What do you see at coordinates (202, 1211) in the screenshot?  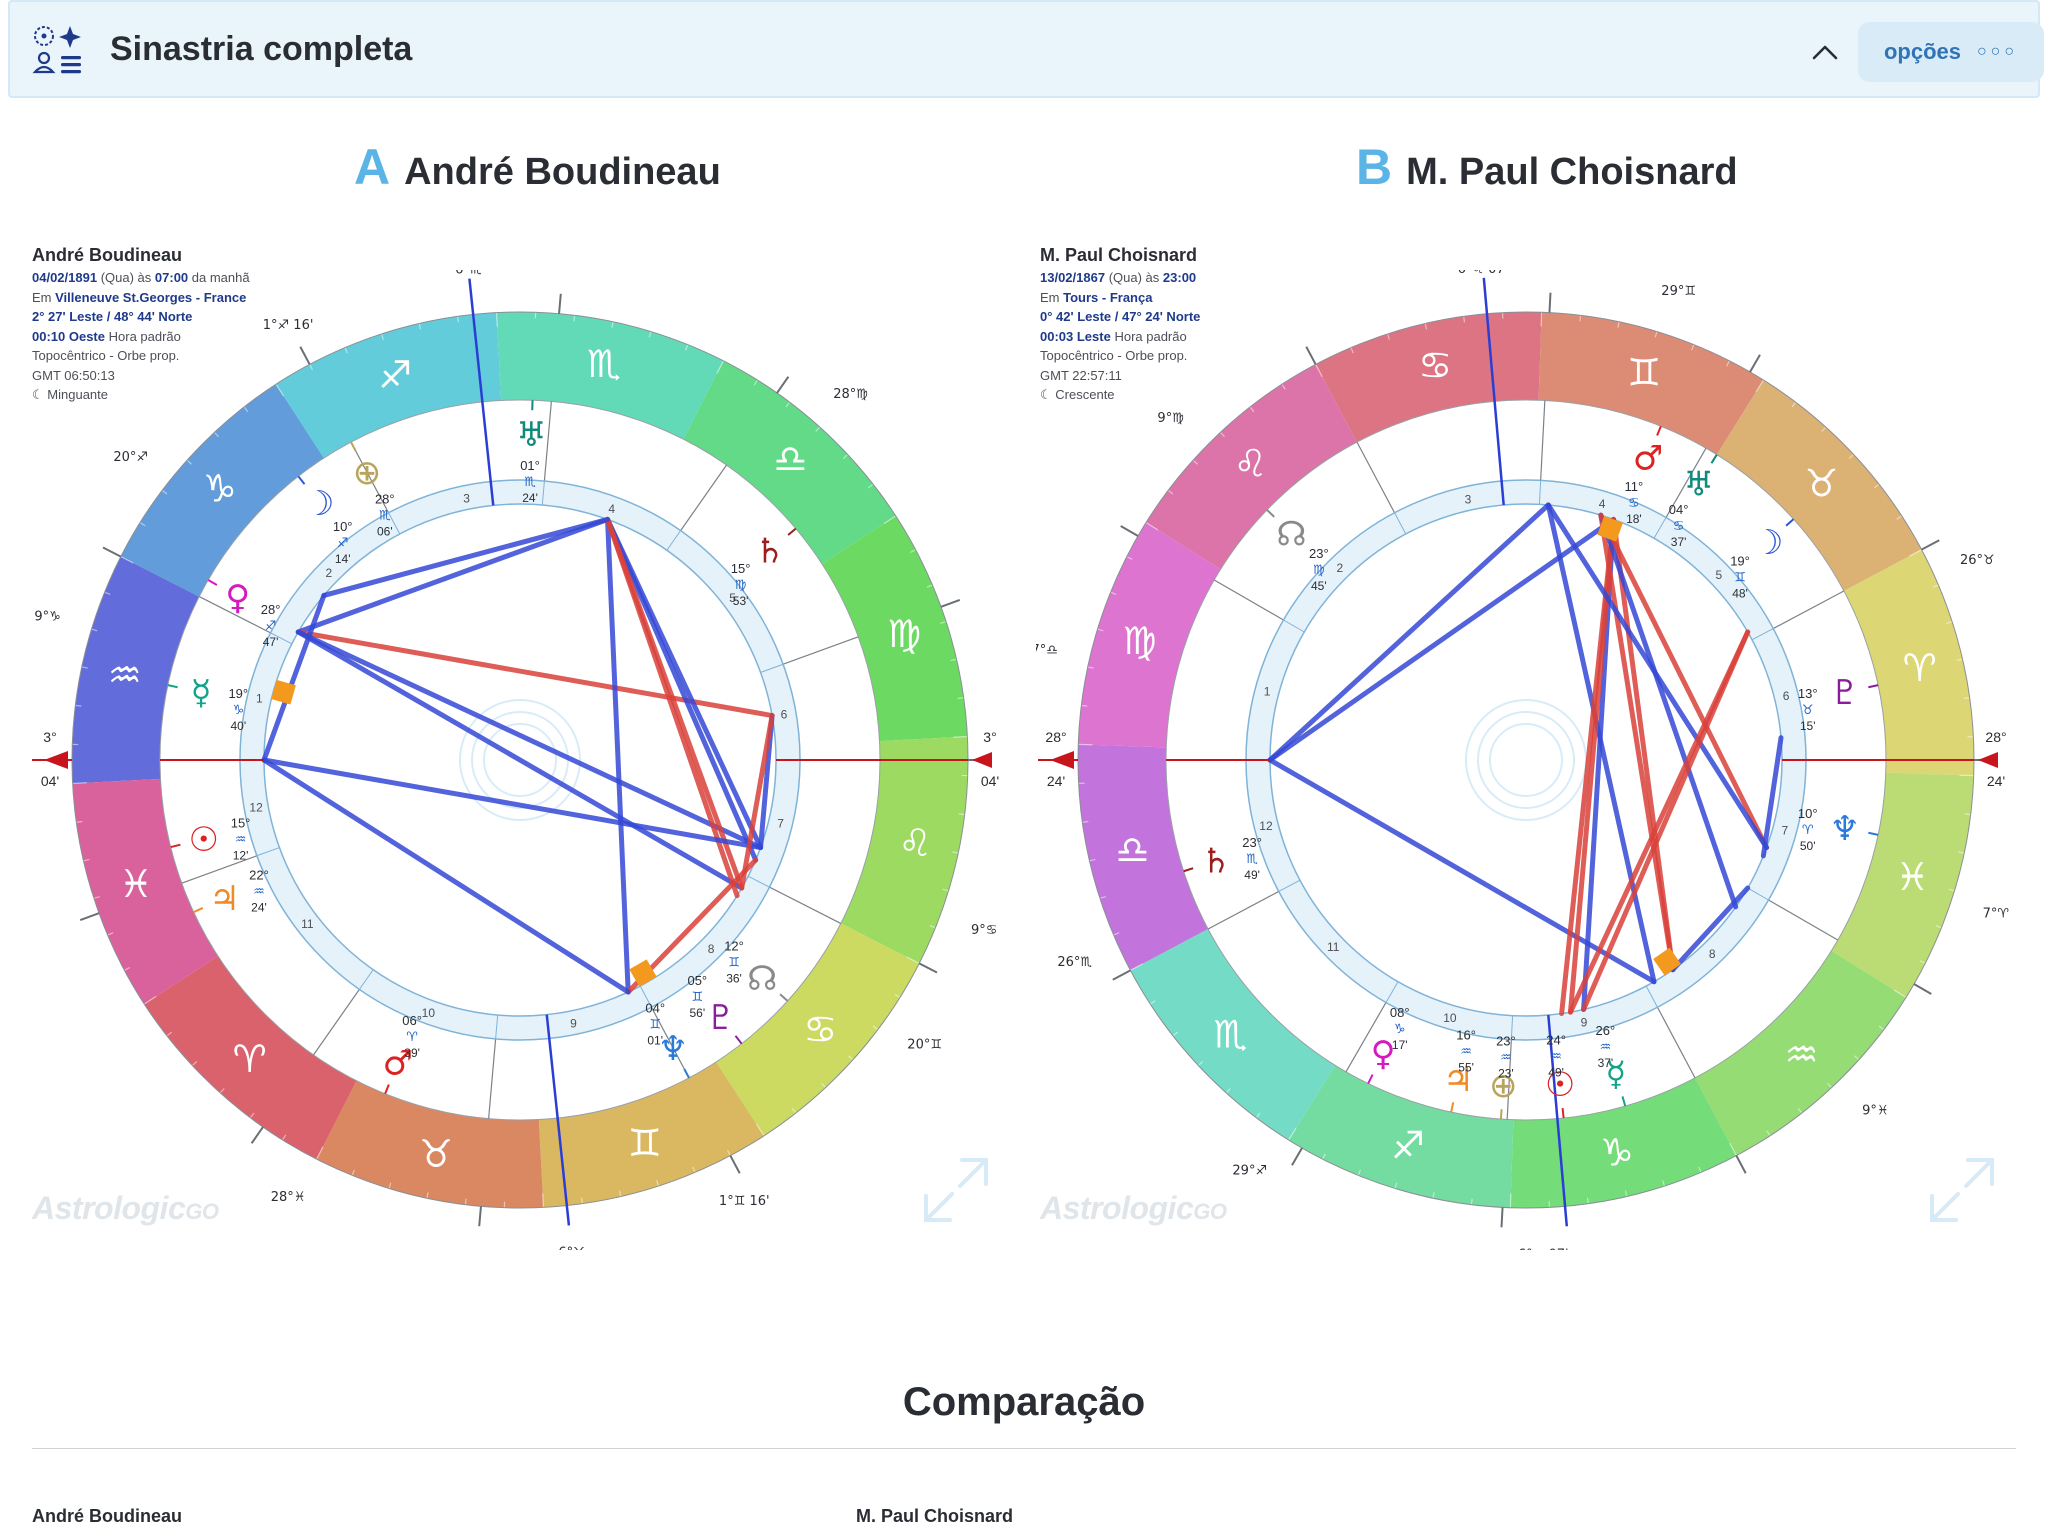 I see `watermark-suffix: GO` at bounding box center [202, 1211].